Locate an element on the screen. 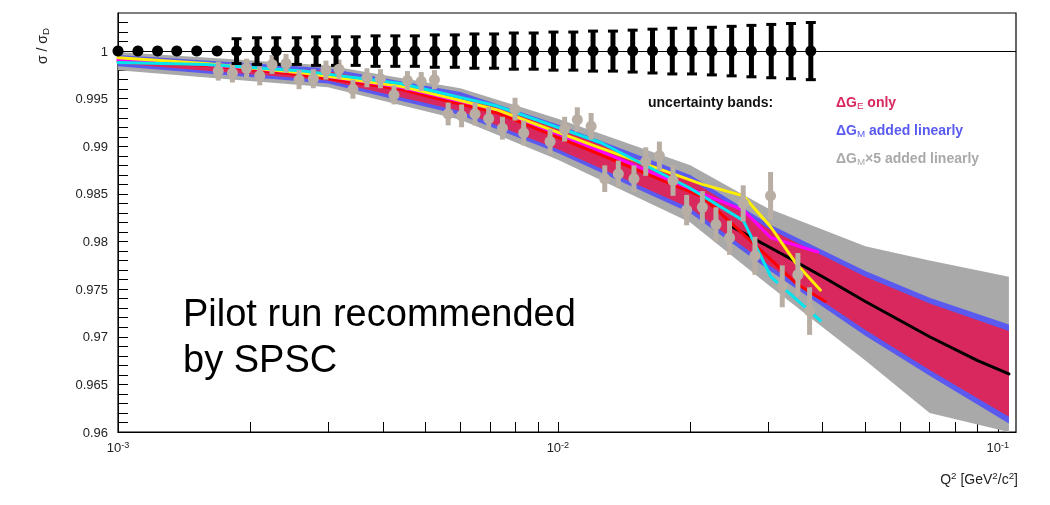 Image resolution: width=1050 pixels, height=505 pixels. y-tick-label: 0.97 is located at coordinates (95, 337).